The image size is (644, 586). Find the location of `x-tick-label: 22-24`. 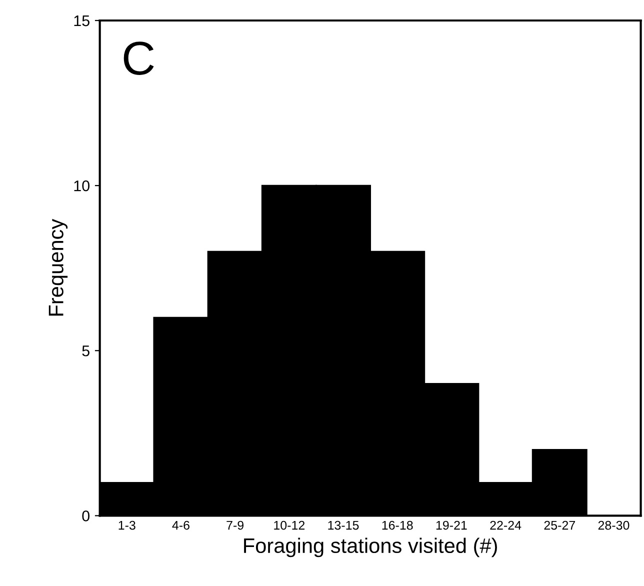

x-tick-label: 22-24 is located at coordinates (506, 525).